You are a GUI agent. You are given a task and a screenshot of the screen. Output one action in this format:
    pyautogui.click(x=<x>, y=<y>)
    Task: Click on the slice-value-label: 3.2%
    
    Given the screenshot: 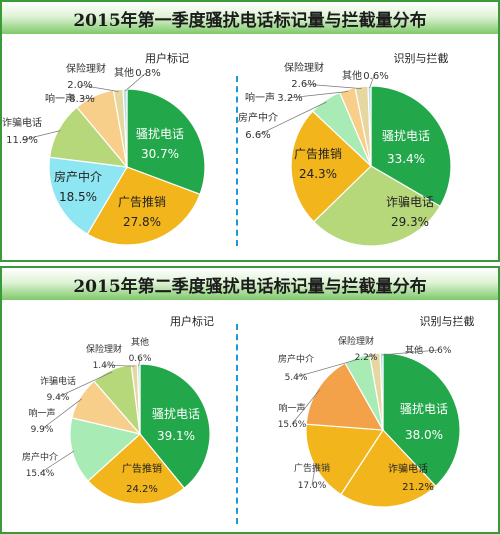 What is the action you would take?
    pyautogui.click(x=289, y=98)
    